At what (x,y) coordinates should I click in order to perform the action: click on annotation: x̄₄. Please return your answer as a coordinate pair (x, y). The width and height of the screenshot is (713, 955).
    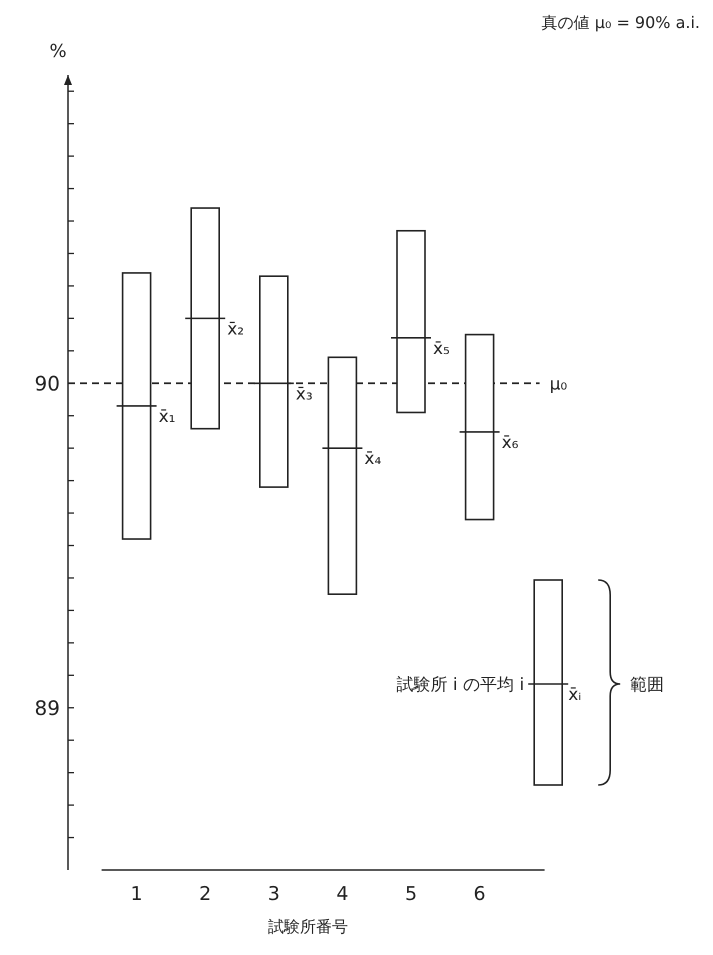
    Looking at the image, I should click on (373, 459).